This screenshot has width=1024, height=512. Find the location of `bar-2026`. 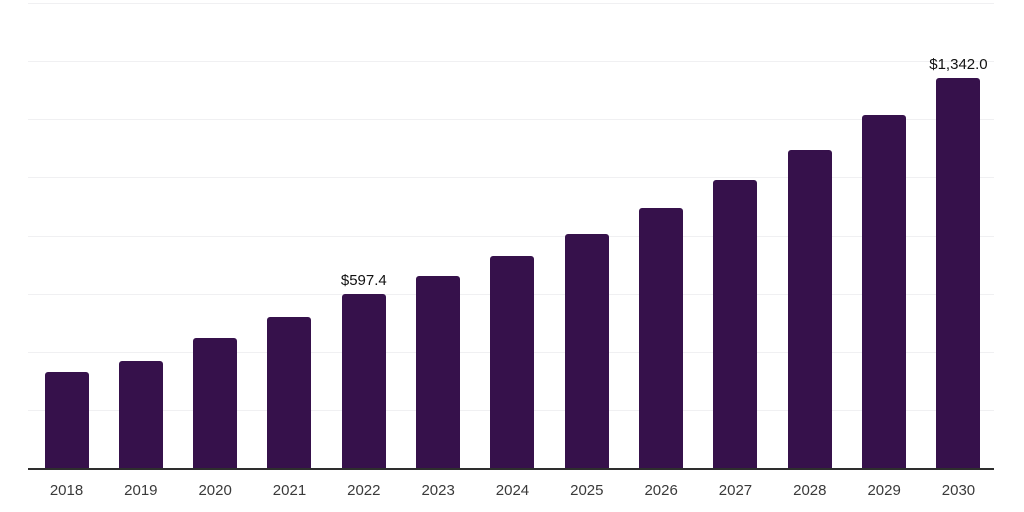

bar-2026 is located at coordinates (661, 337).